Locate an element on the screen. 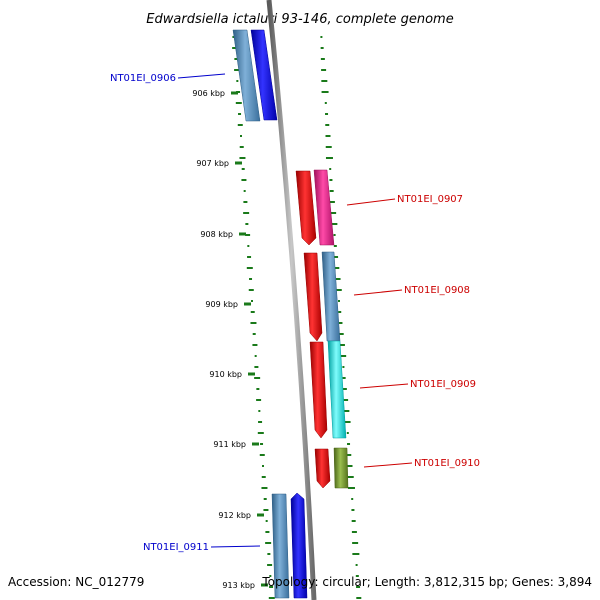 Image resolution: width=600 pixels, height=600 pixels. gene-label: NT01EI_0907 is located at coordinates (430, 199).